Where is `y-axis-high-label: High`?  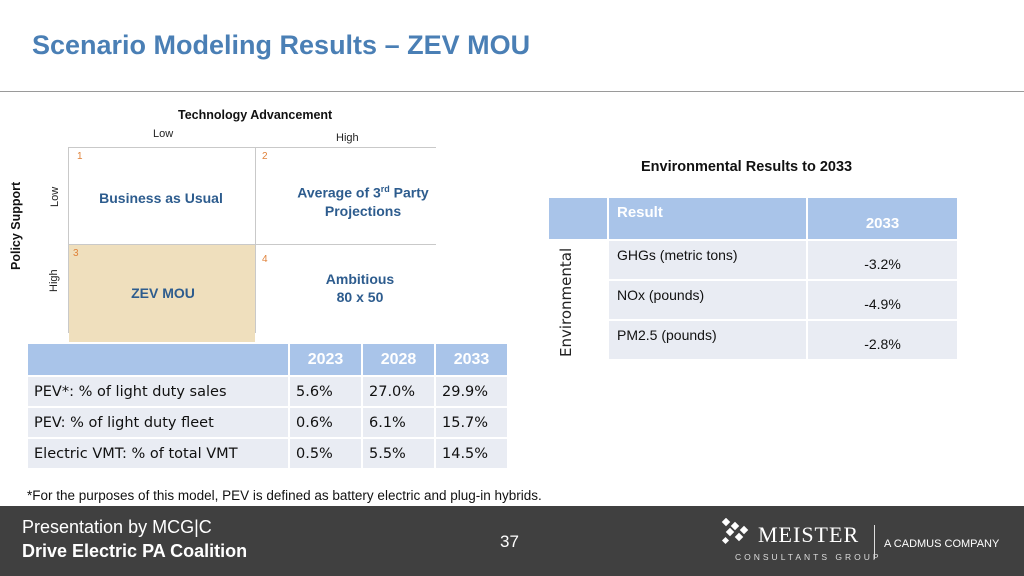 y-axis-high-label: High is located at coordinates (54, 280).